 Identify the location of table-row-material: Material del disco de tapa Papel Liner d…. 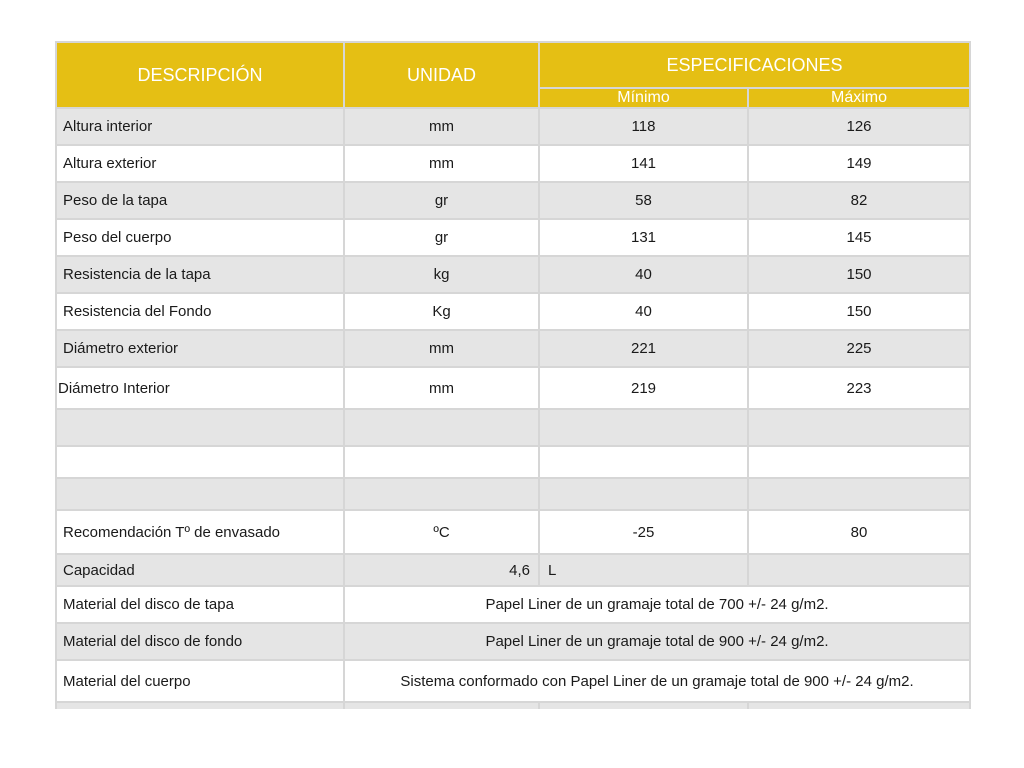
(513, 604).